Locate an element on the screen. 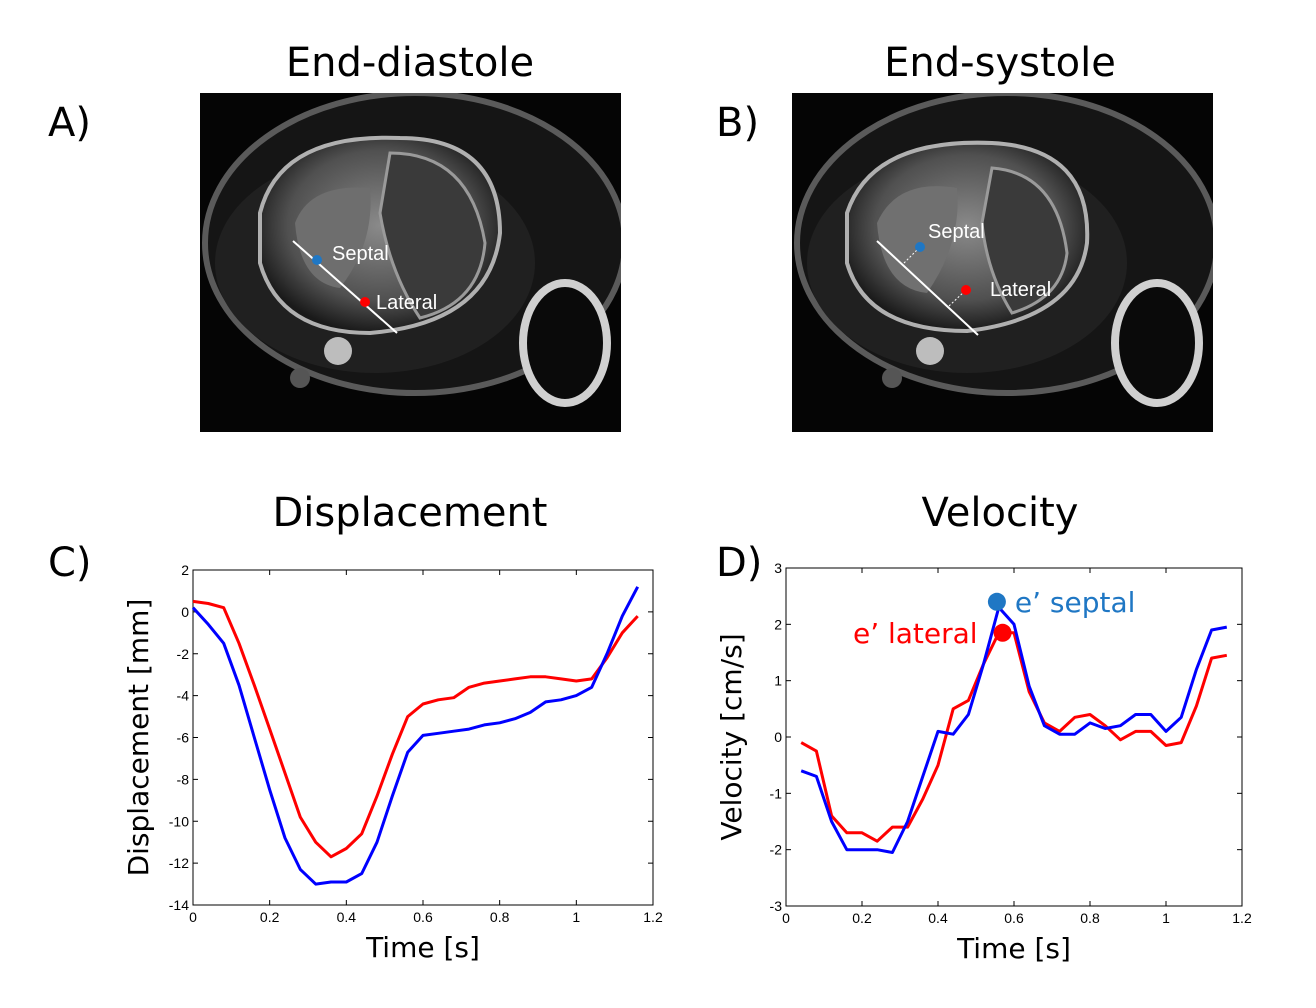  panel-b-letter: B) is located at coordinates (738, 123).